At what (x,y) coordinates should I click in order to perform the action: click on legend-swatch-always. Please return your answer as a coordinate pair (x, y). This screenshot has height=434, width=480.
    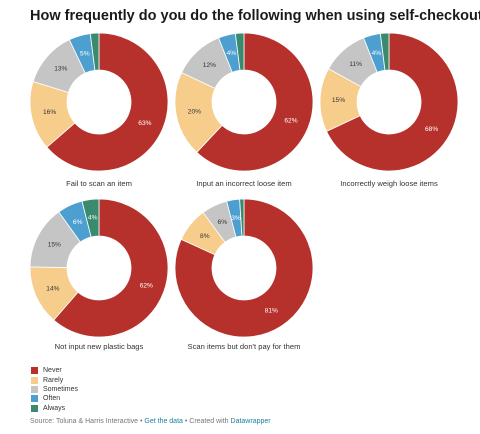
    Looking at the image, I should click on (34, 408).